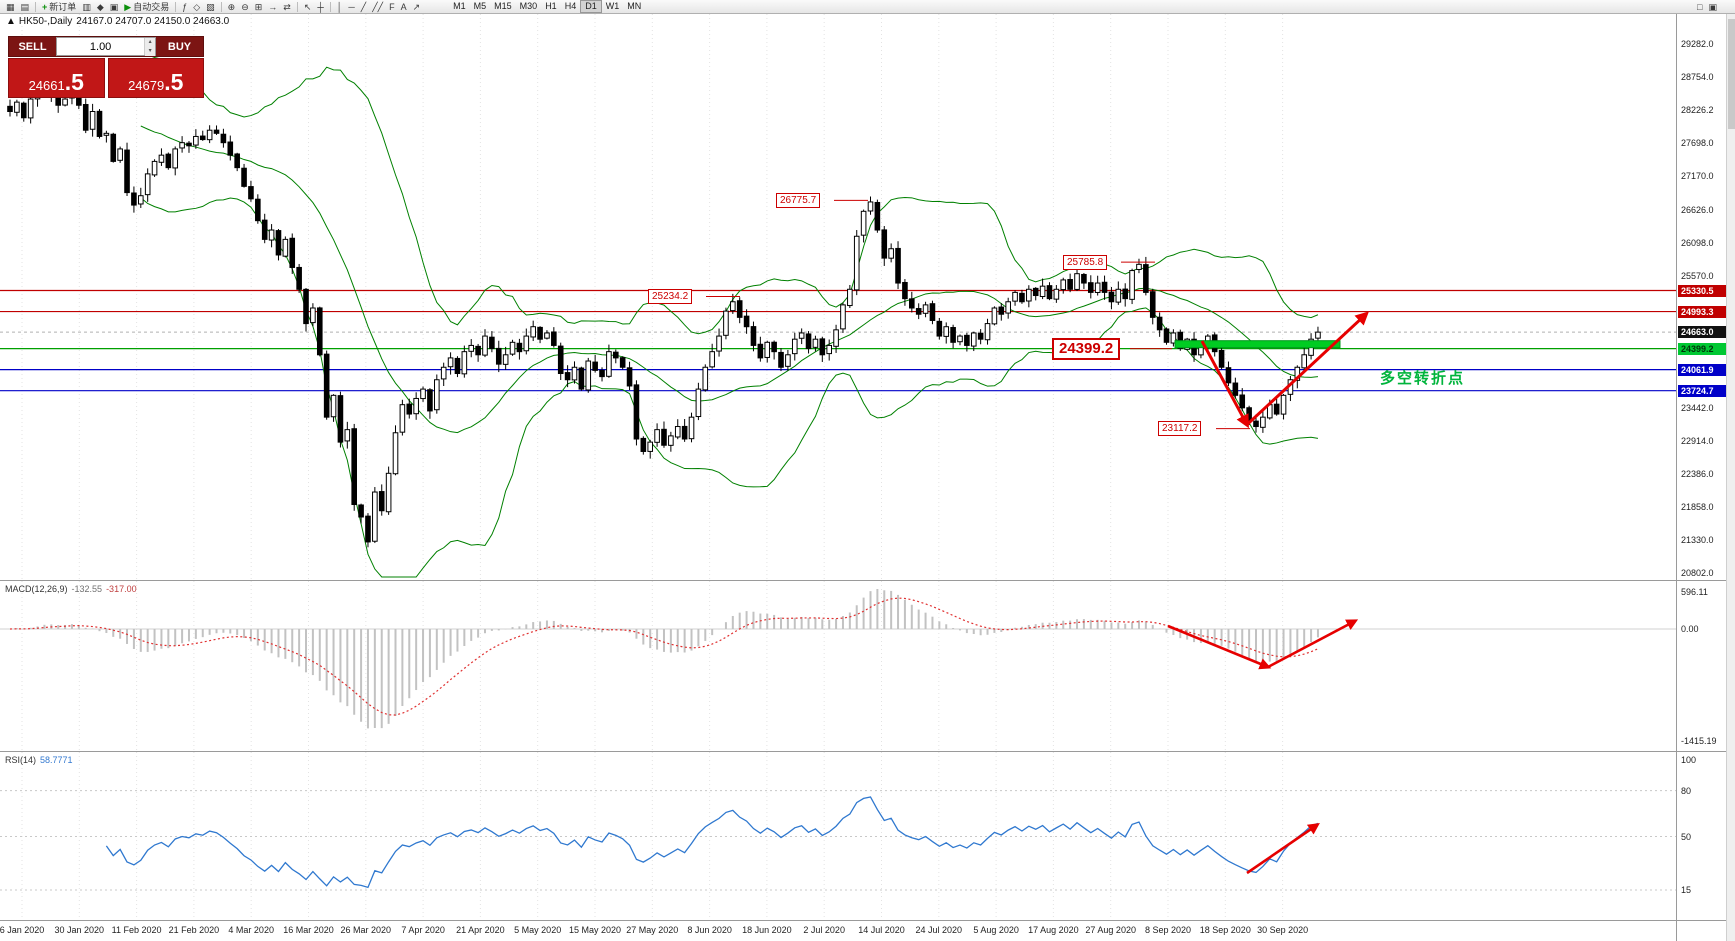 The height and width of the screenshot is (941, 1735). I want to click on price-callout: 25785.8, so click(1085, 262).